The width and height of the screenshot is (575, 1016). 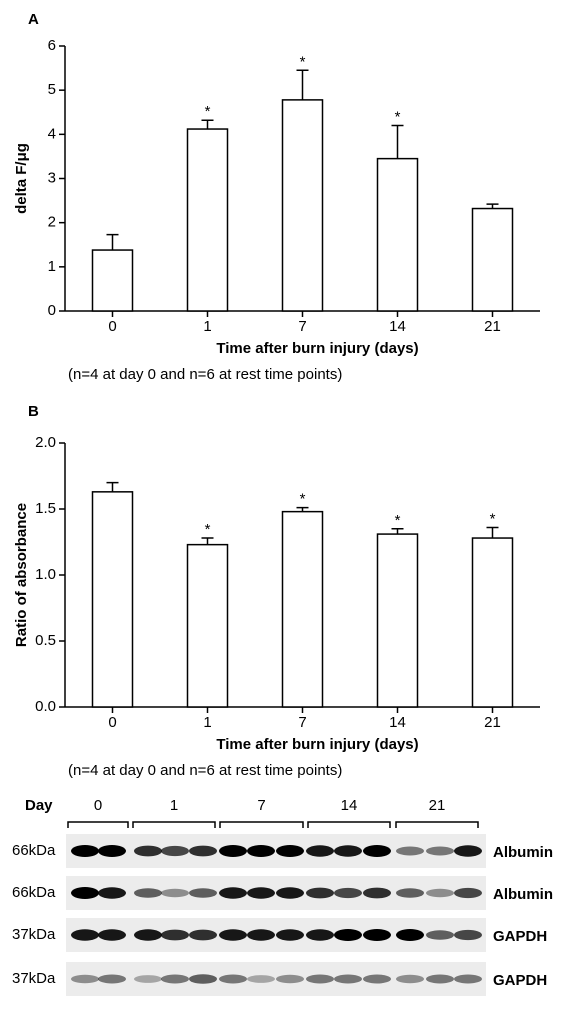 What do you see at coordinates (34, 934) in the screenshot?
I see `band-size: 37kDa` at bounding box center [34, 934].